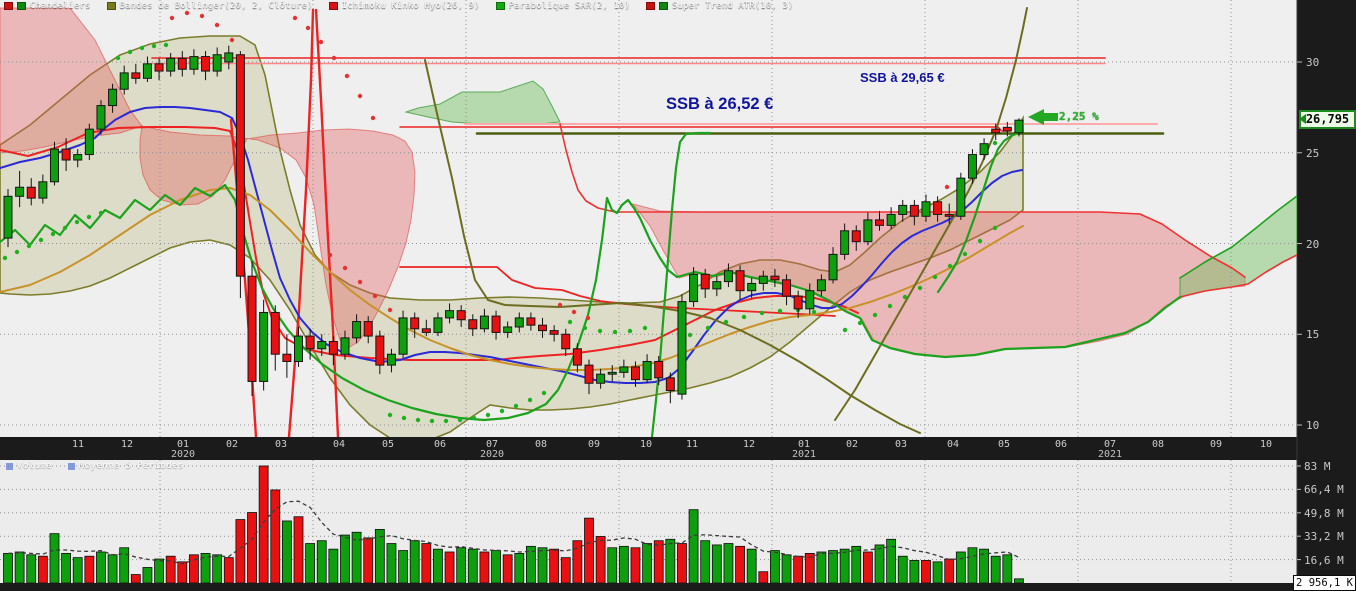 The width and height of the screenshot is (1356, 591). Describe the element at coordinates (60, 6) in the screenshot. I see `legend-item-label: Chandeliers` at that location.